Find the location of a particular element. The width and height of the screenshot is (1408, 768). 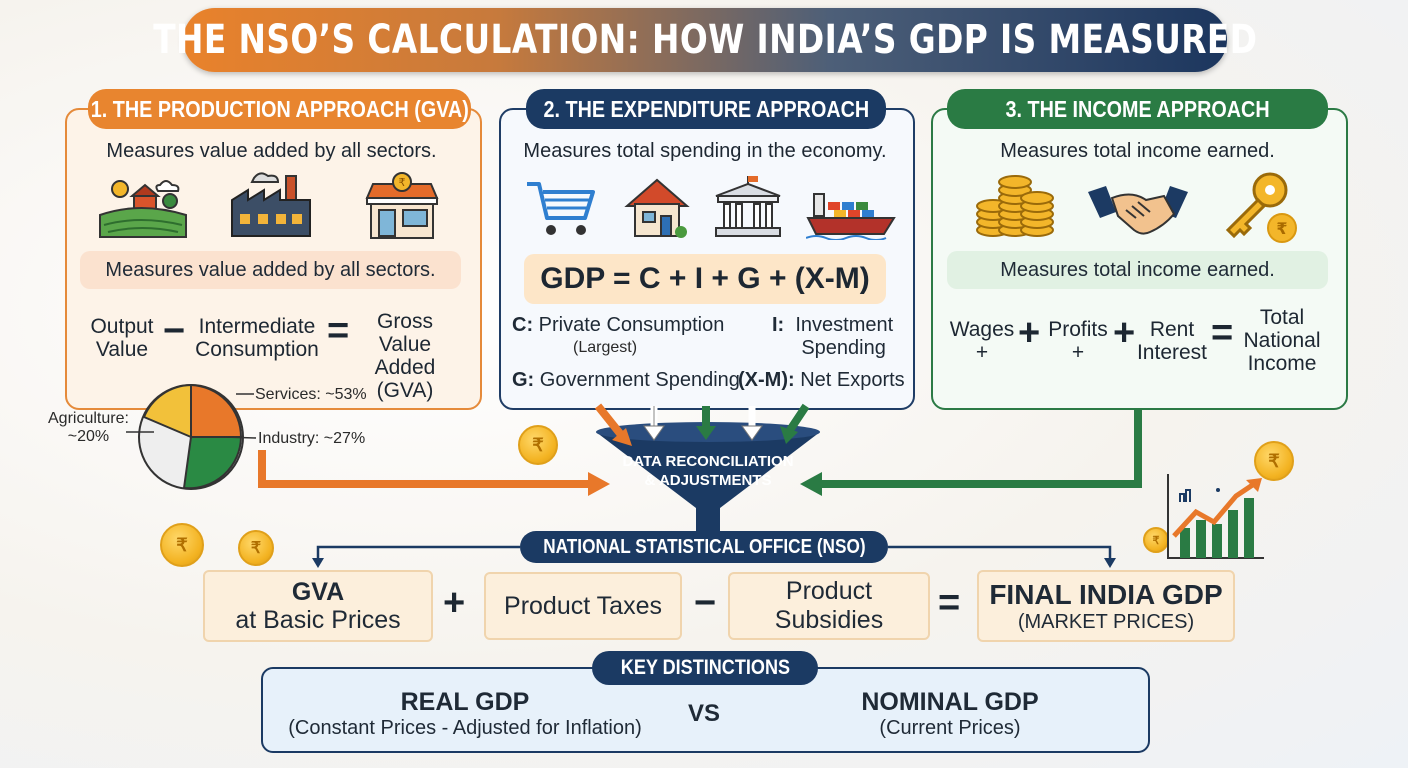

i-investment-spending: I: Investment Spending is located at coordinates (833, 336).